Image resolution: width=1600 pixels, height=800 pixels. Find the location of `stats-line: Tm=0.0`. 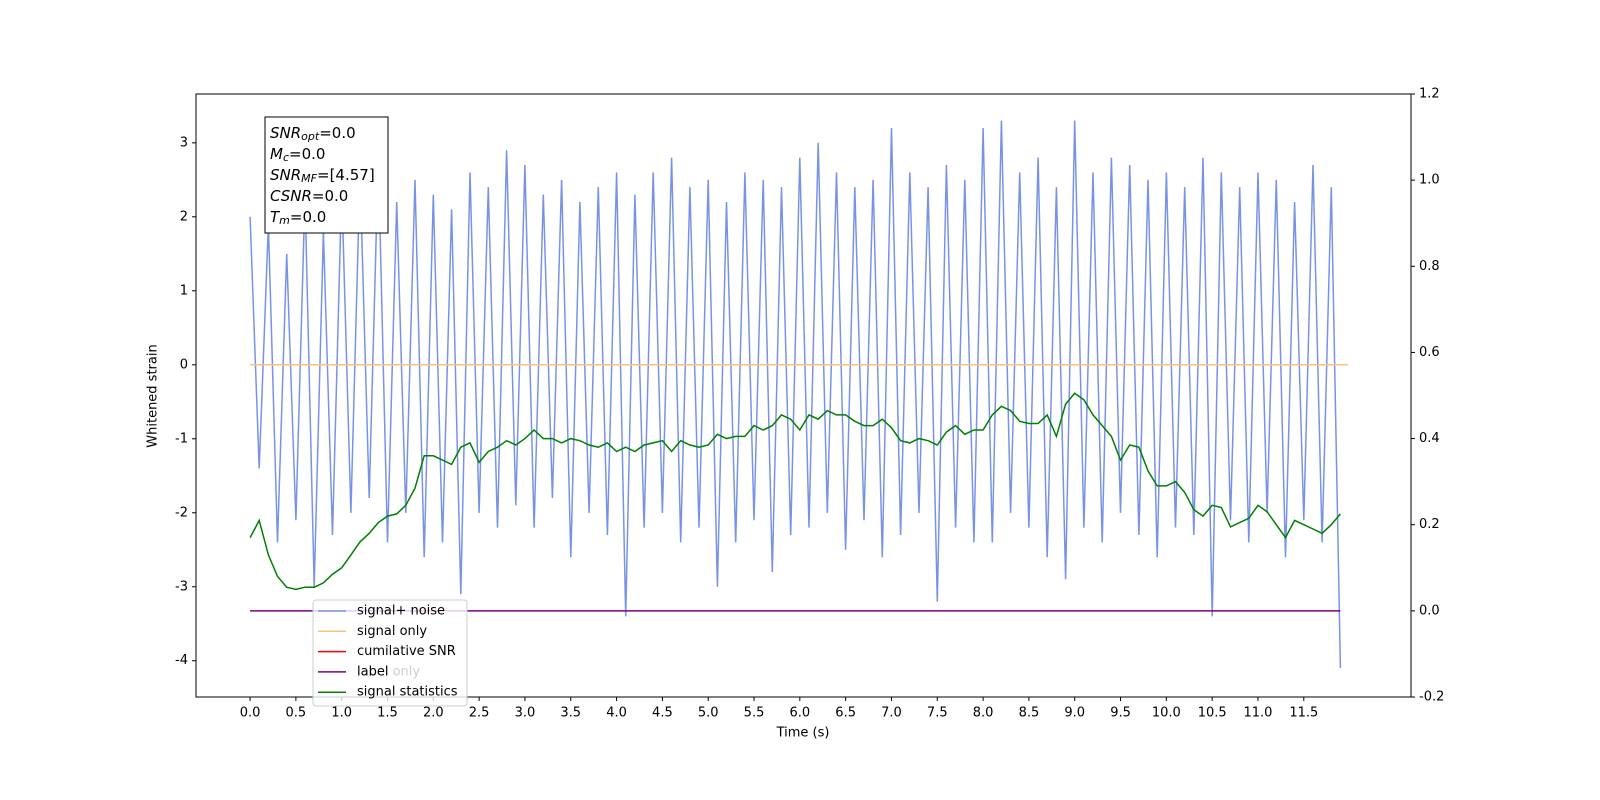

stats-line: Tm=0.0 is located at coordinates (298, 218).